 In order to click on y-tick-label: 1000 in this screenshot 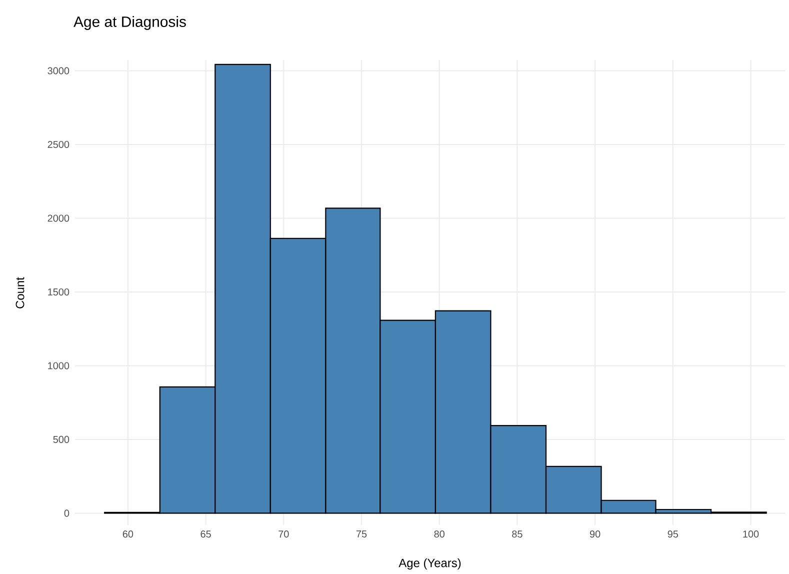, I will do `click(59, 366)`.